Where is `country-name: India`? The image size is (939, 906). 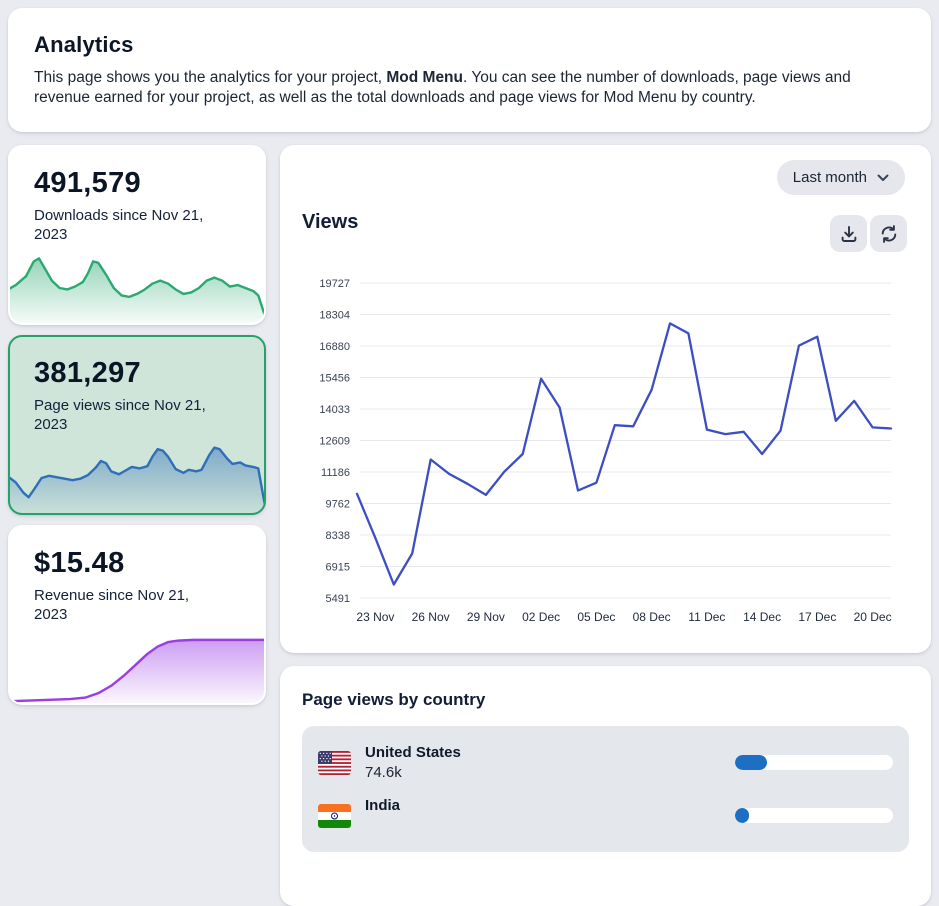
country-name: India is located at coordinates (383, 805).